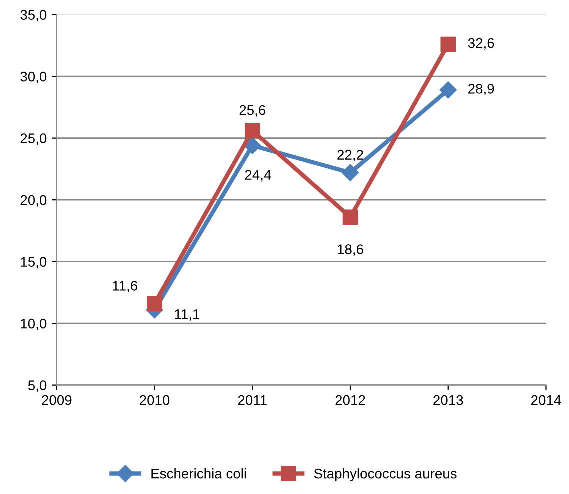 The image size is (569, 494). I want to click on y-tick-label: 30,0, so click(33, 78).